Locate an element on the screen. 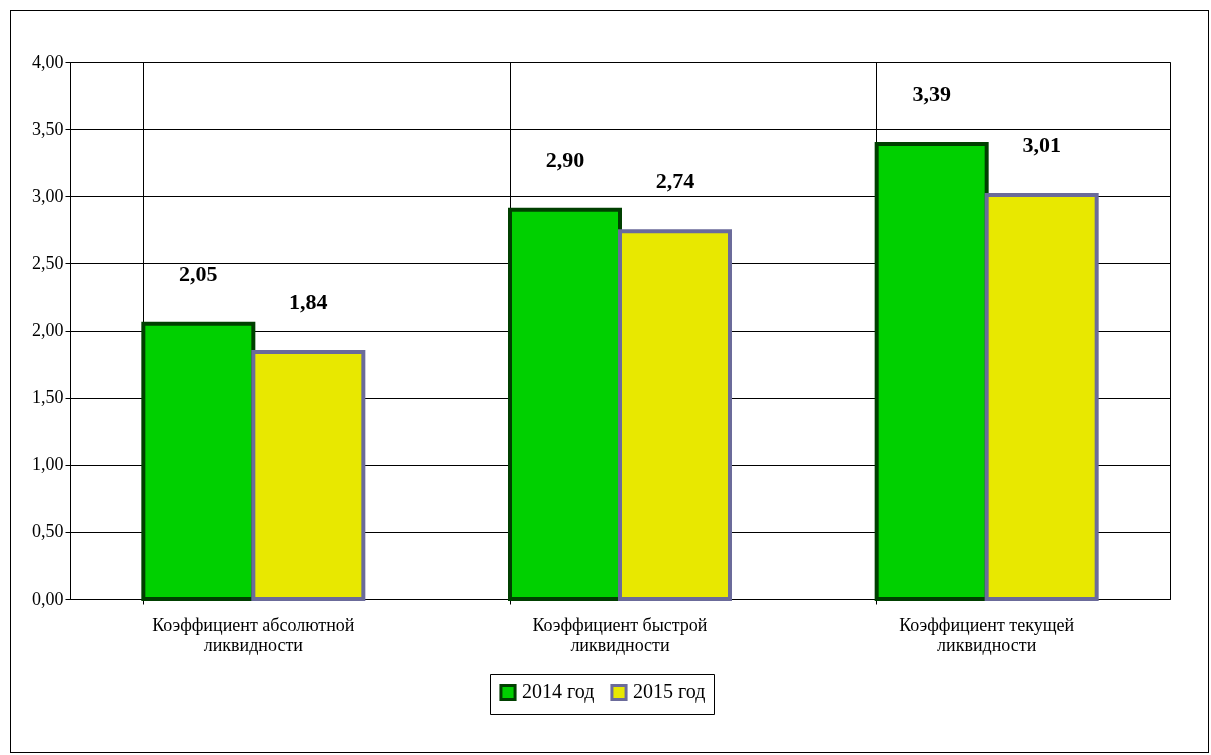  data-label: 3,01 is located at coordinates (1041, 144).